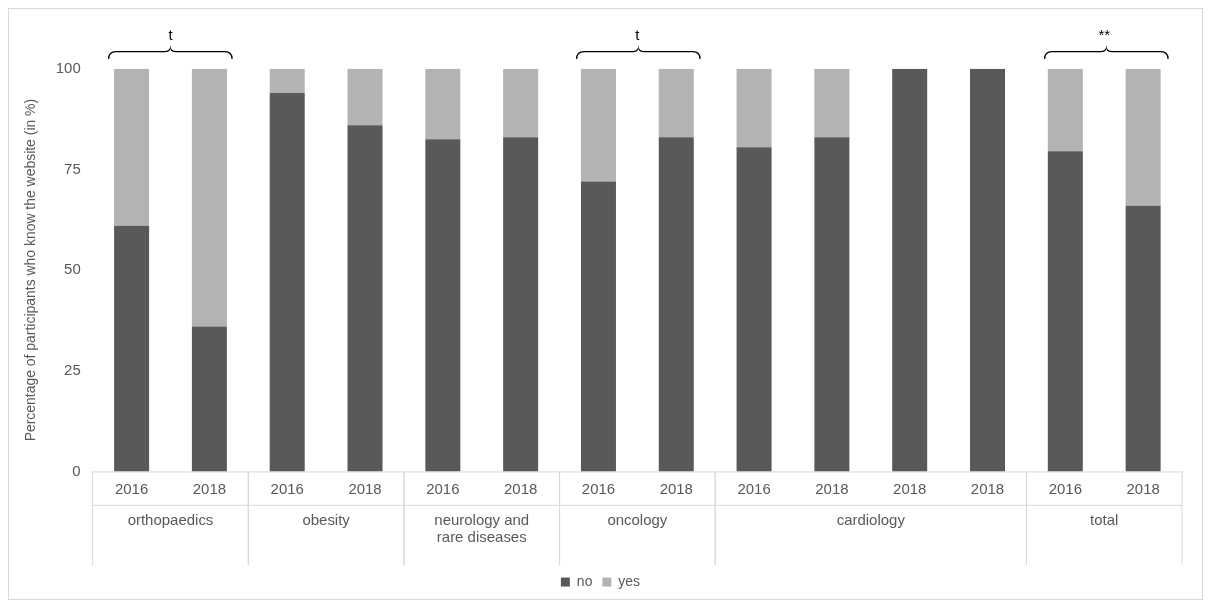 The width and height of the screenshot is (1213, 610). Describe the element at coordinates (72, 168) in the screenshot. I see `y-tick-label: 75` at that location.